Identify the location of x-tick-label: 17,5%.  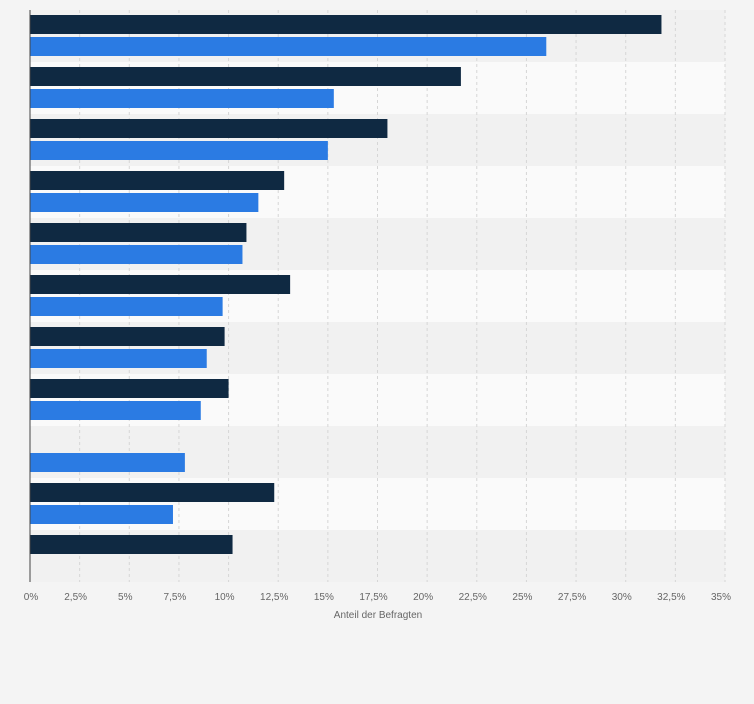
(373, 597).